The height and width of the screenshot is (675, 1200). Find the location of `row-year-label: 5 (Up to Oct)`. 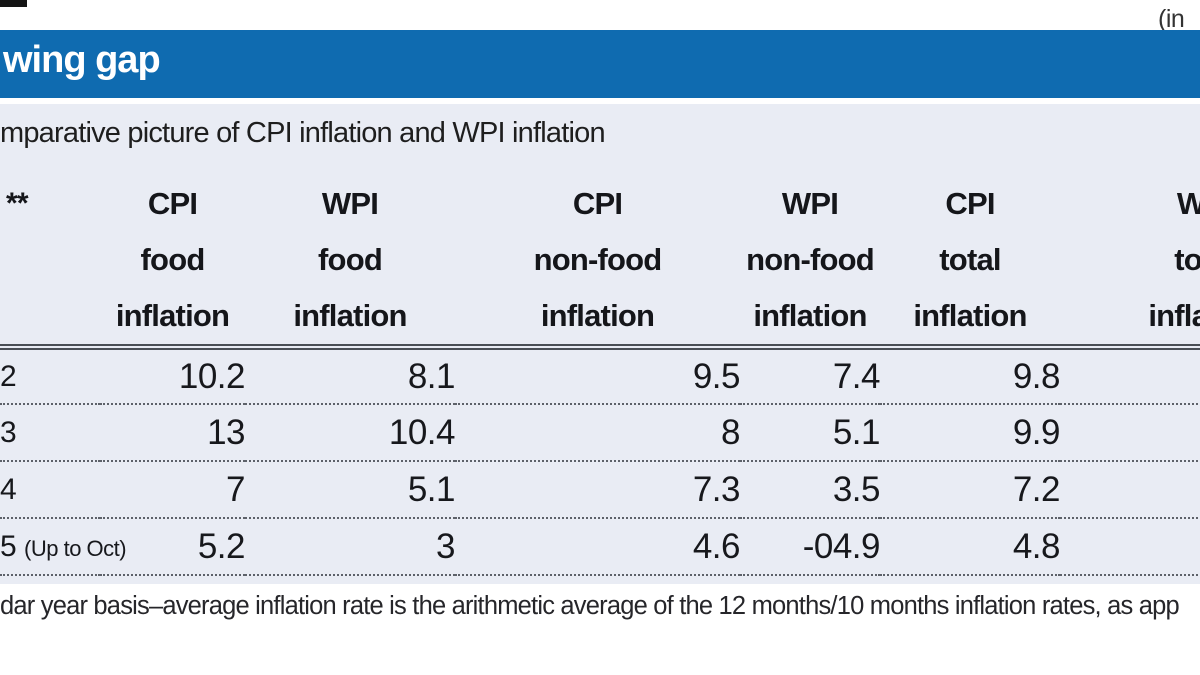

row-year-label: 5 (Up to Oct) is located at coordinates (63, 547).